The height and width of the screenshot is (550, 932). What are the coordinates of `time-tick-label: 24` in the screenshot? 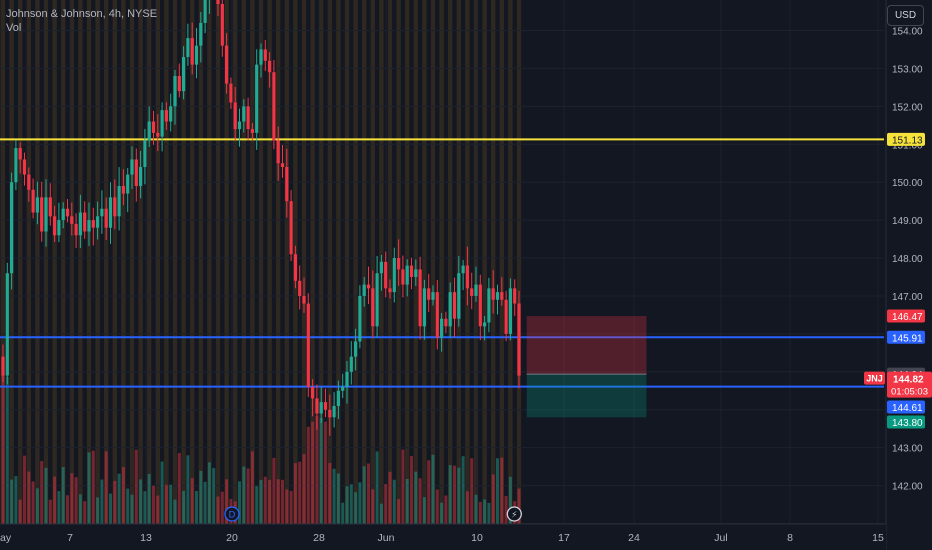 It's located at (634, 538).